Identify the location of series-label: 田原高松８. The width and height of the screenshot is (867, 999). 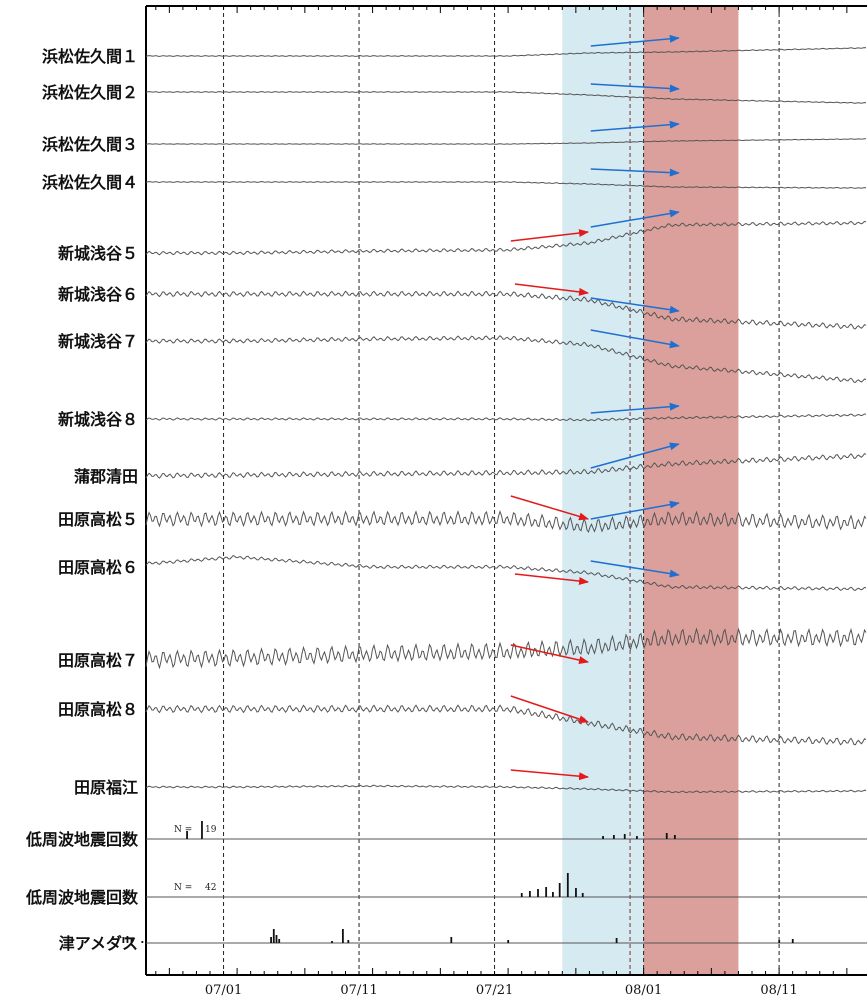
(98, 709).